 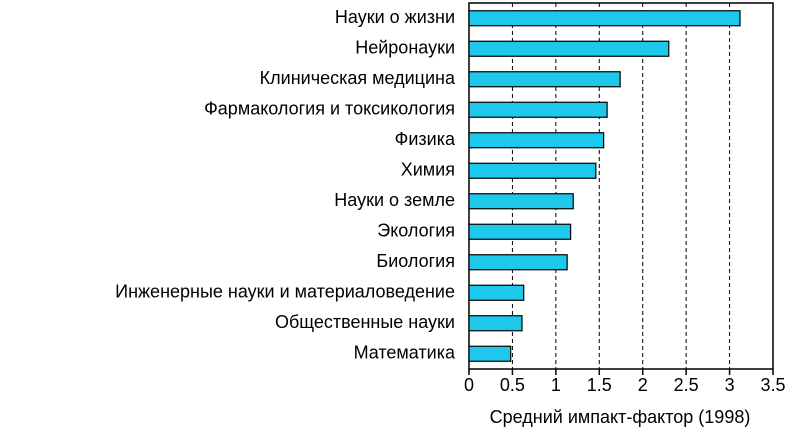 I want to click on y-tick-label: Химия, so click(x=428, y=170).